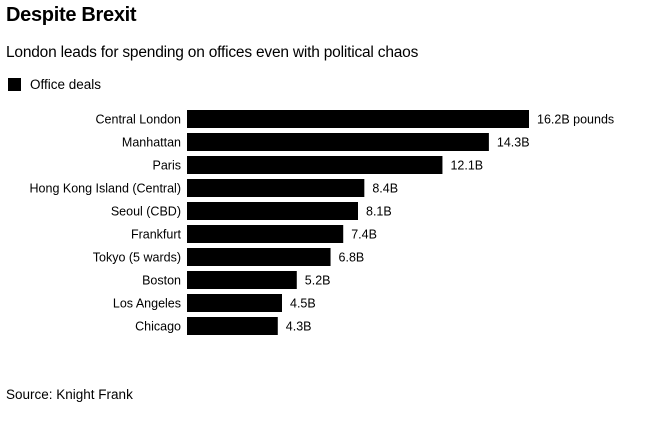 The height and width of the screenshot is (422, 647). What do you see at coordinates (71, 15) in the screenshot?
I see `chart-title: Despite Brexit` at bounding box center [71, 15].